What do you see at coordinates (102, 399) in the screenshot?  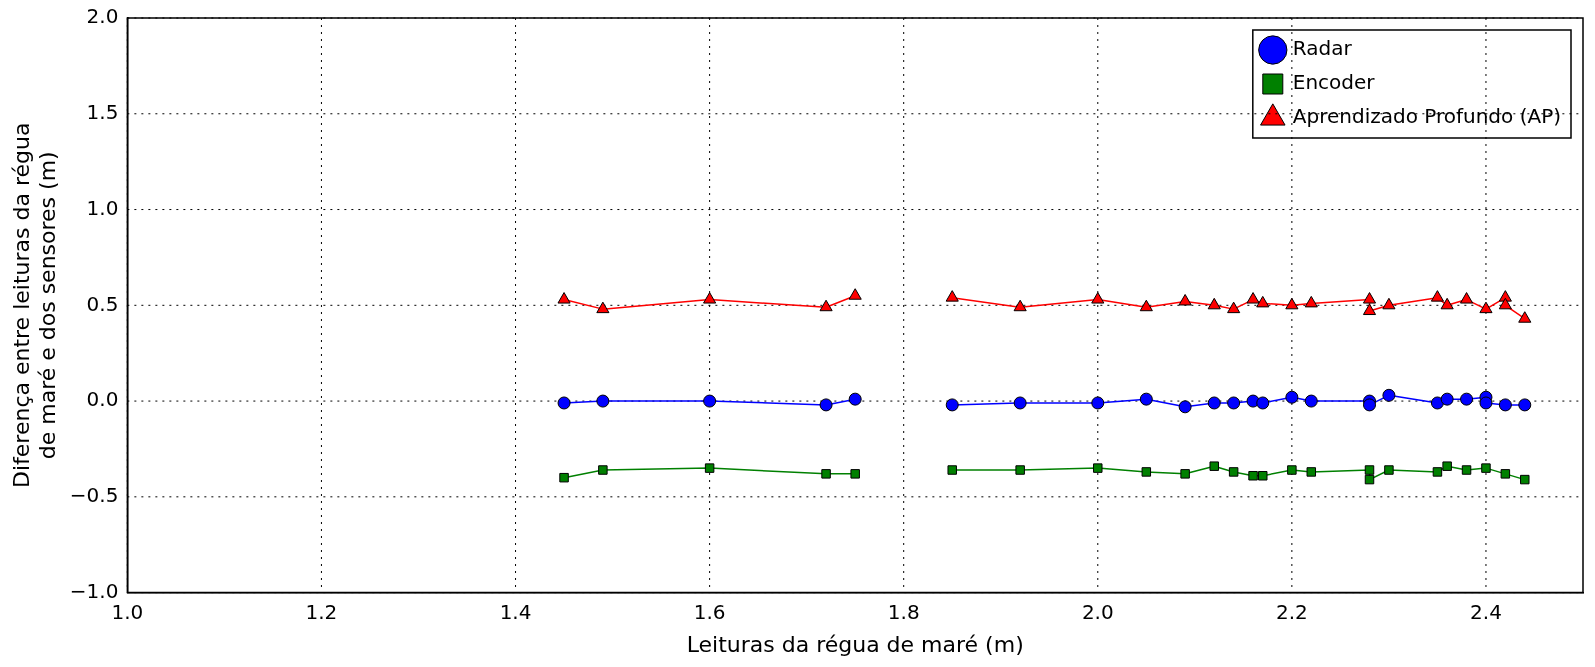 I see `y-tick-label: 0.0` at bounding box center [102, 399].